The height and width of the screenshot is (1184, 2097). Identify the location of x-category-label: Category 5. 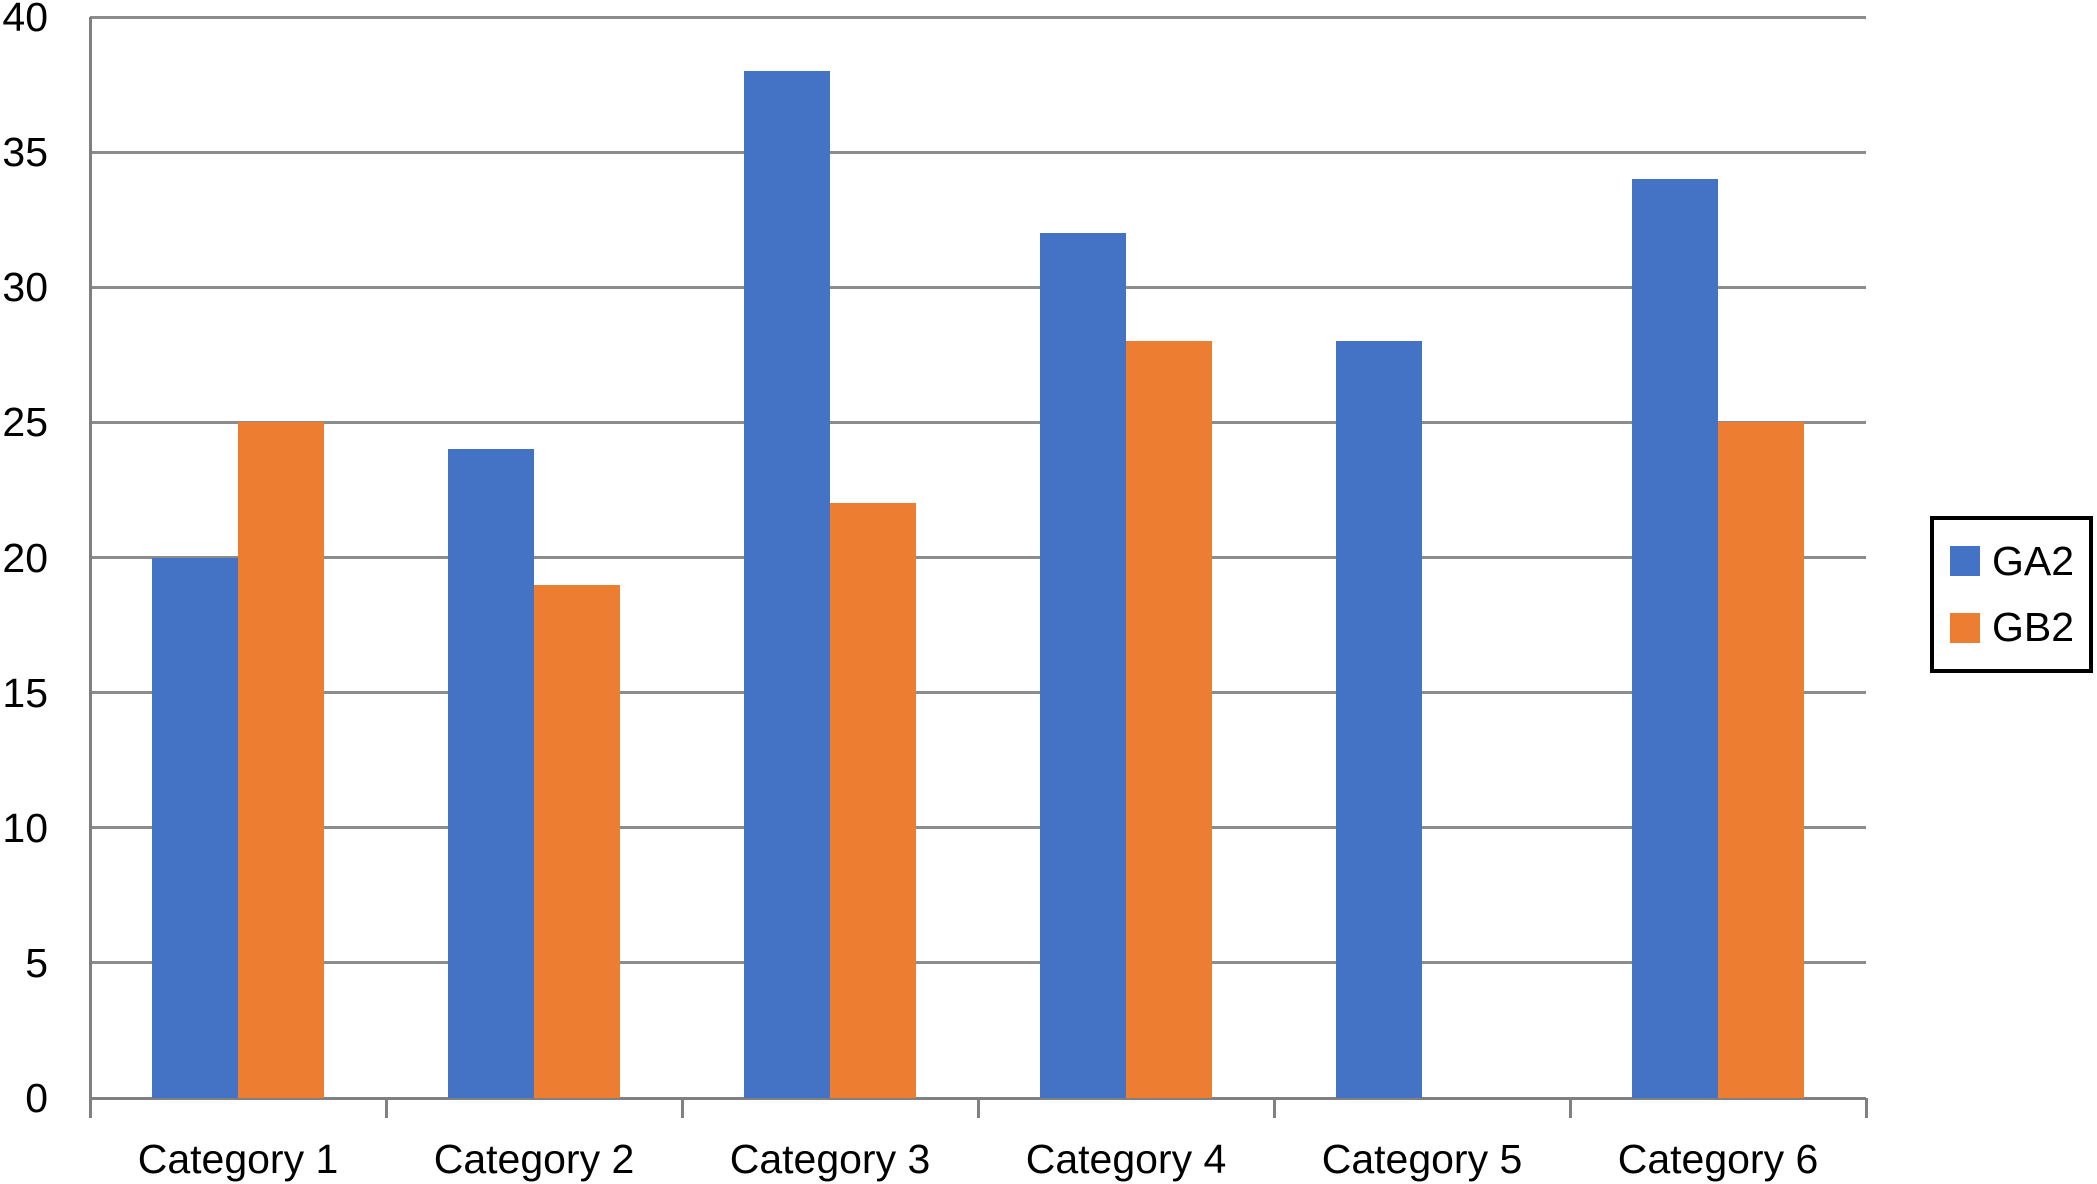
(1422, 1159).